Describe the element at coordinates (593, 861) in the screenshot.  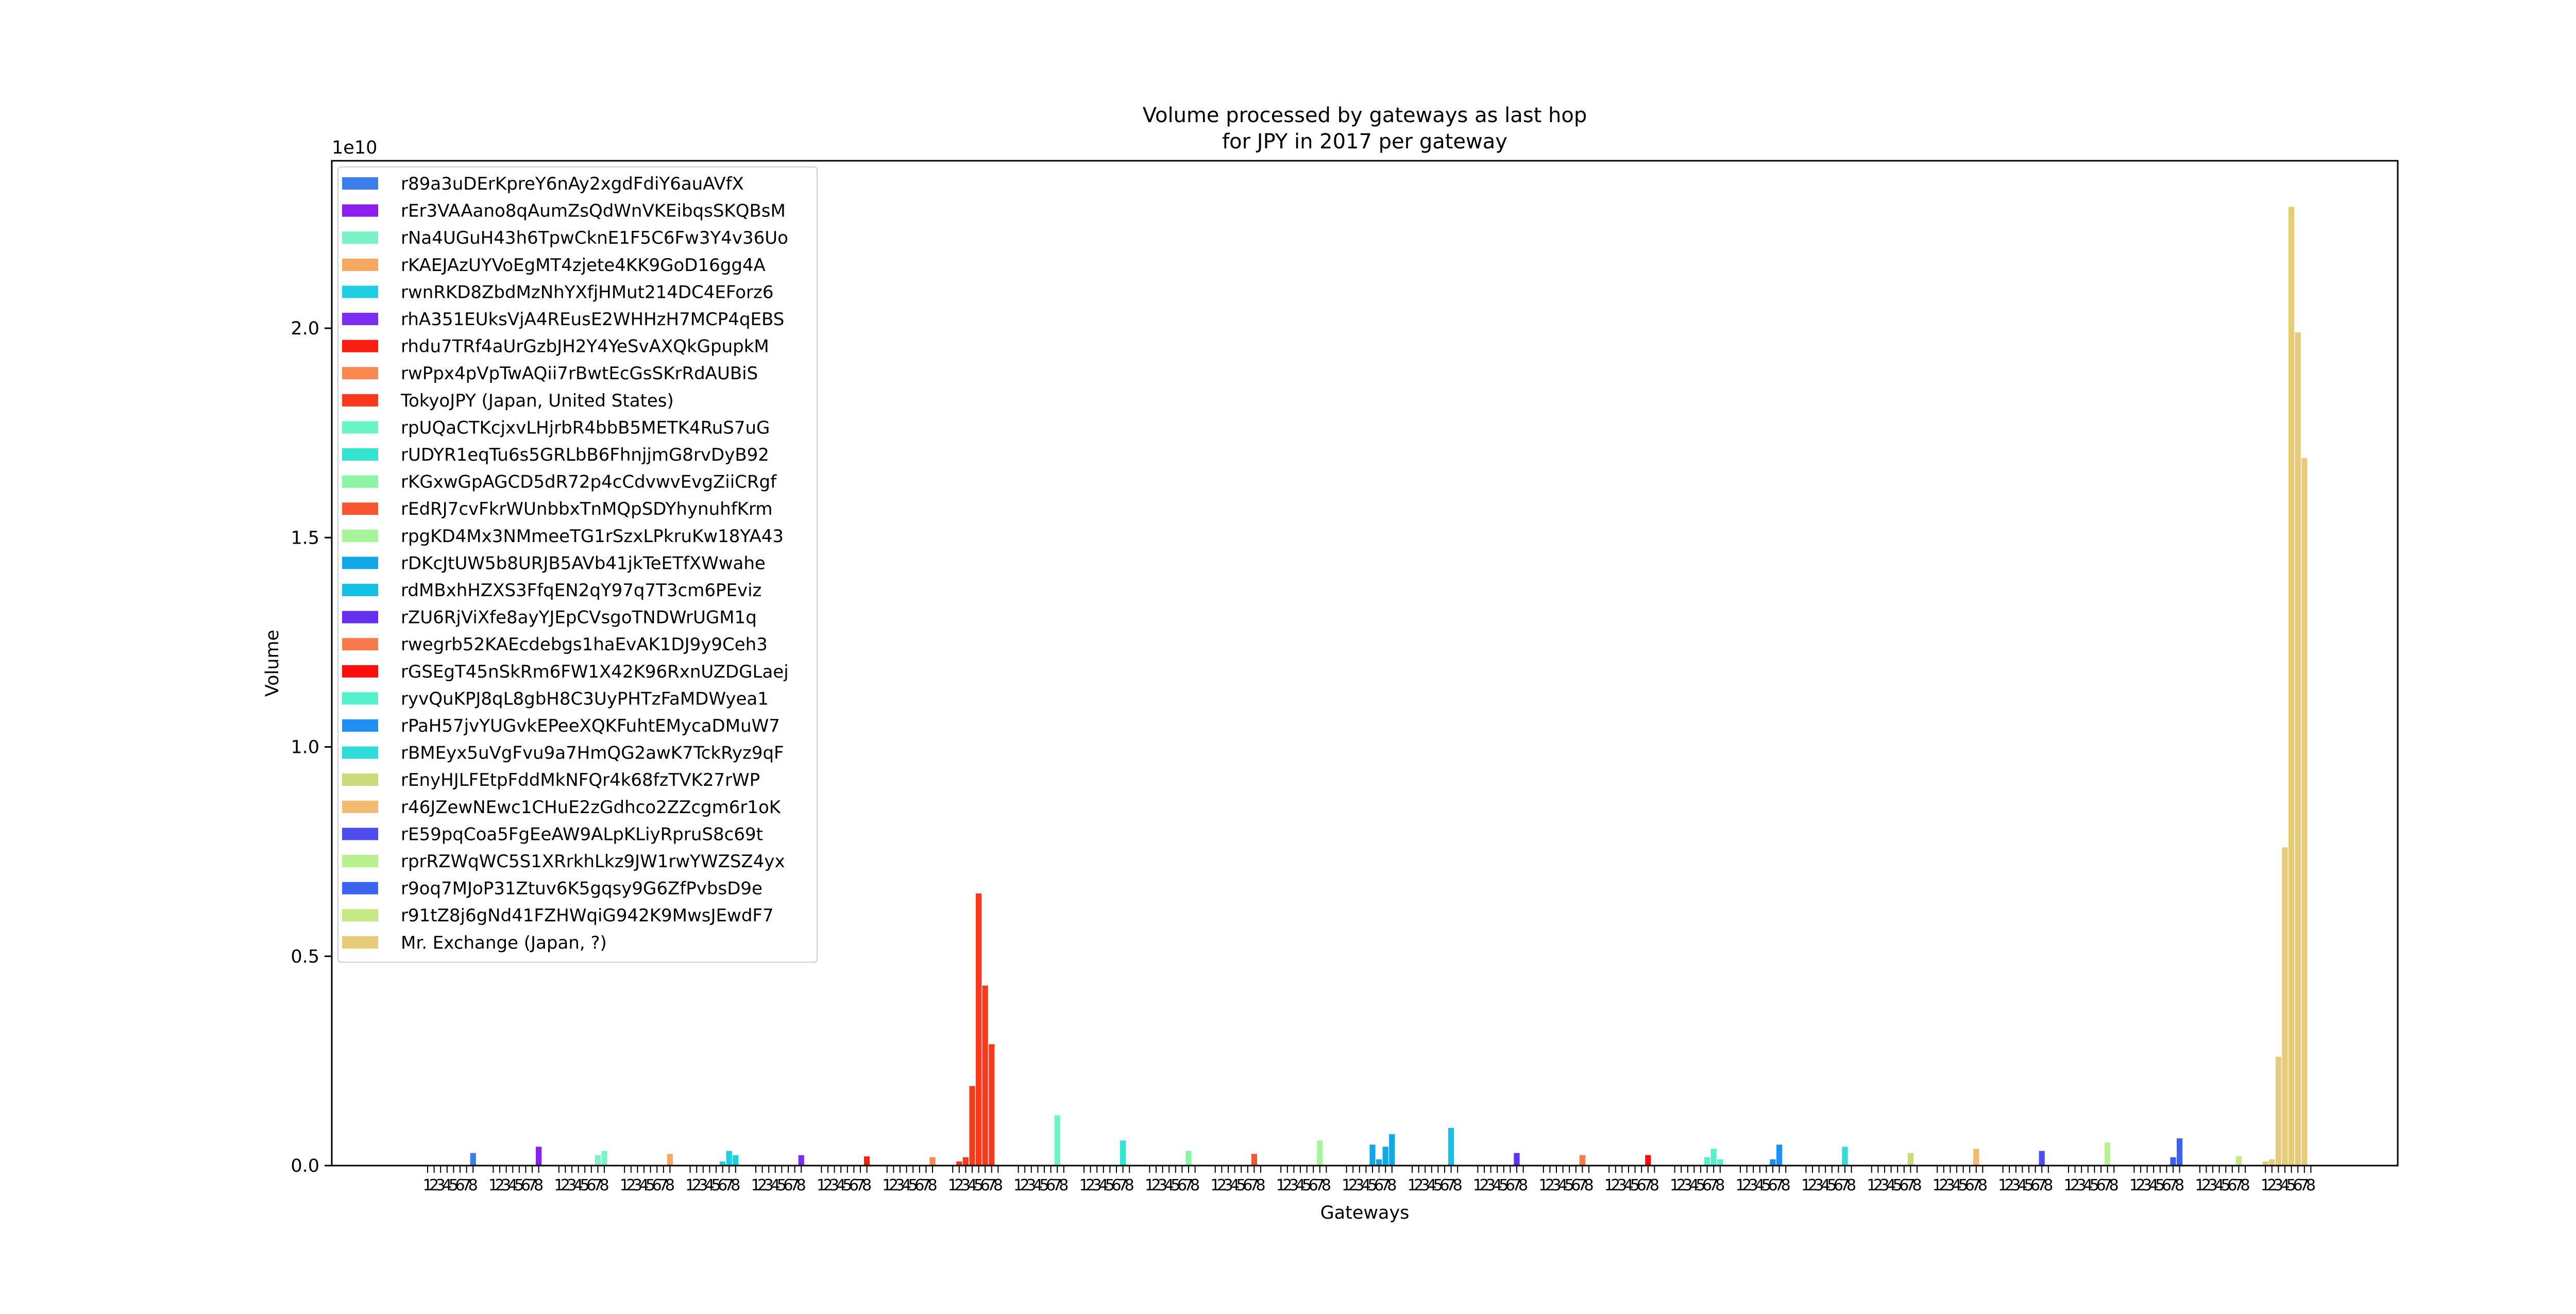
I see `legend-label: rprRZWqWC5S1XRrkhLkz9JW1rwYWZSZ4yx` at that location.